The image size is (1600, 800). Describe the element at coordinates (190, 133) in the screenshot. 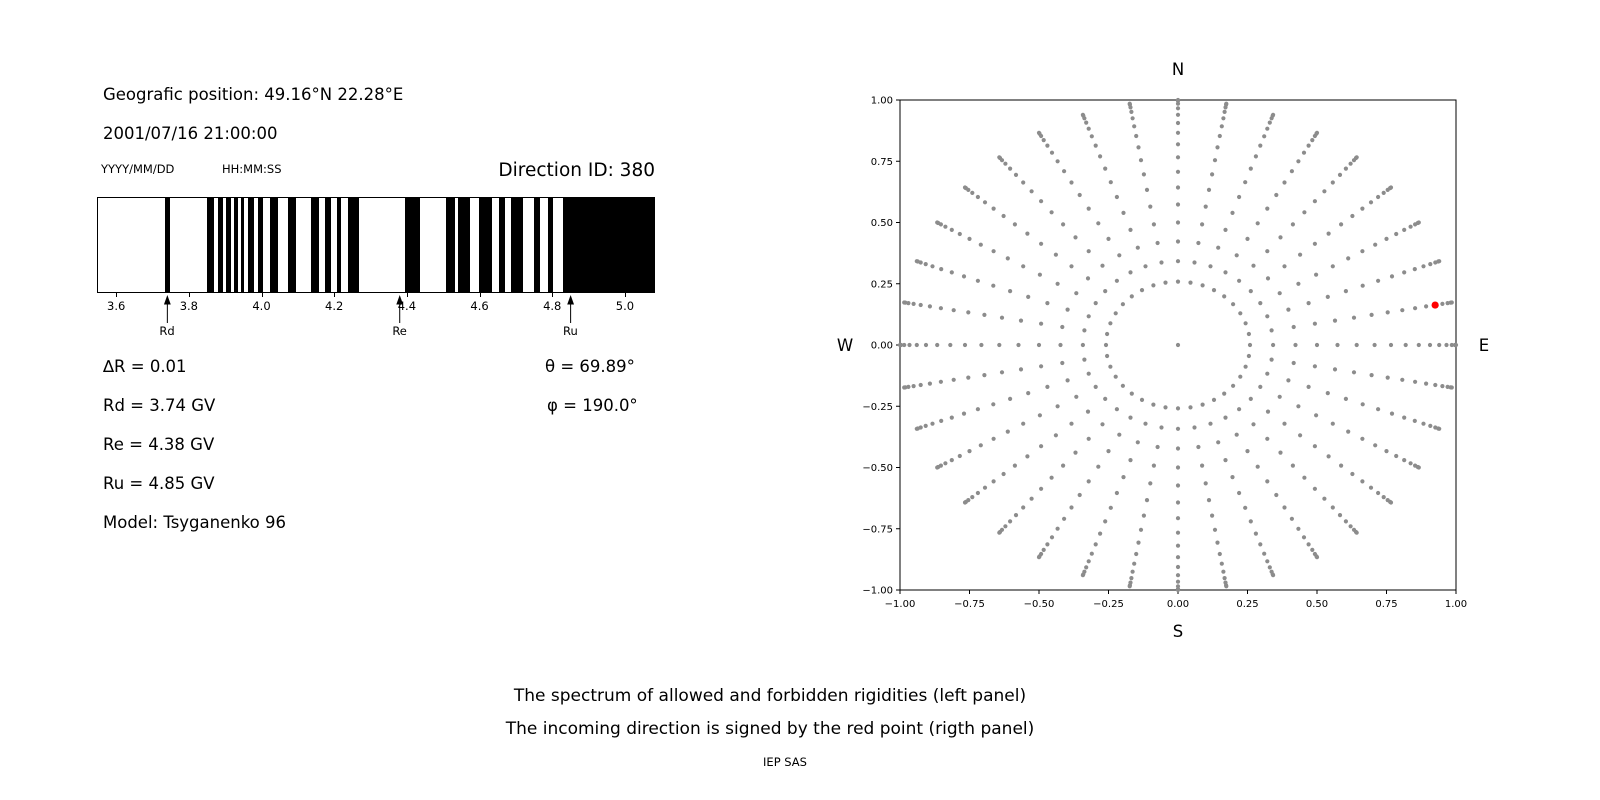

I see `datetime-label: 2001/07/16 21:00:00` at that location.